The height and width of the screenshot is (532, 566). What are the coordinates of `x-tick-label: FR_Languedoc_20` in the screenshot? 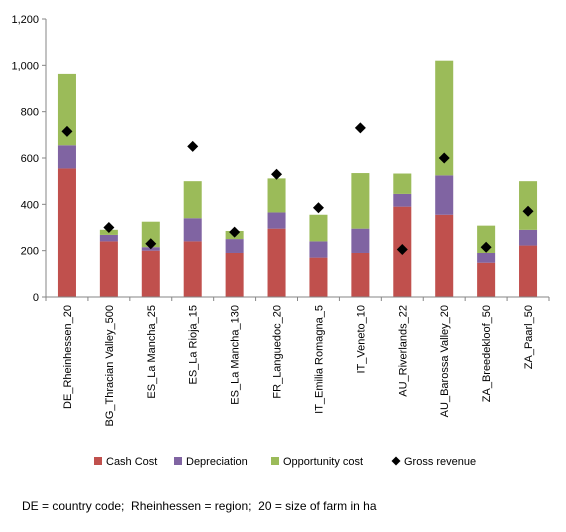 It's located at (278, 352).